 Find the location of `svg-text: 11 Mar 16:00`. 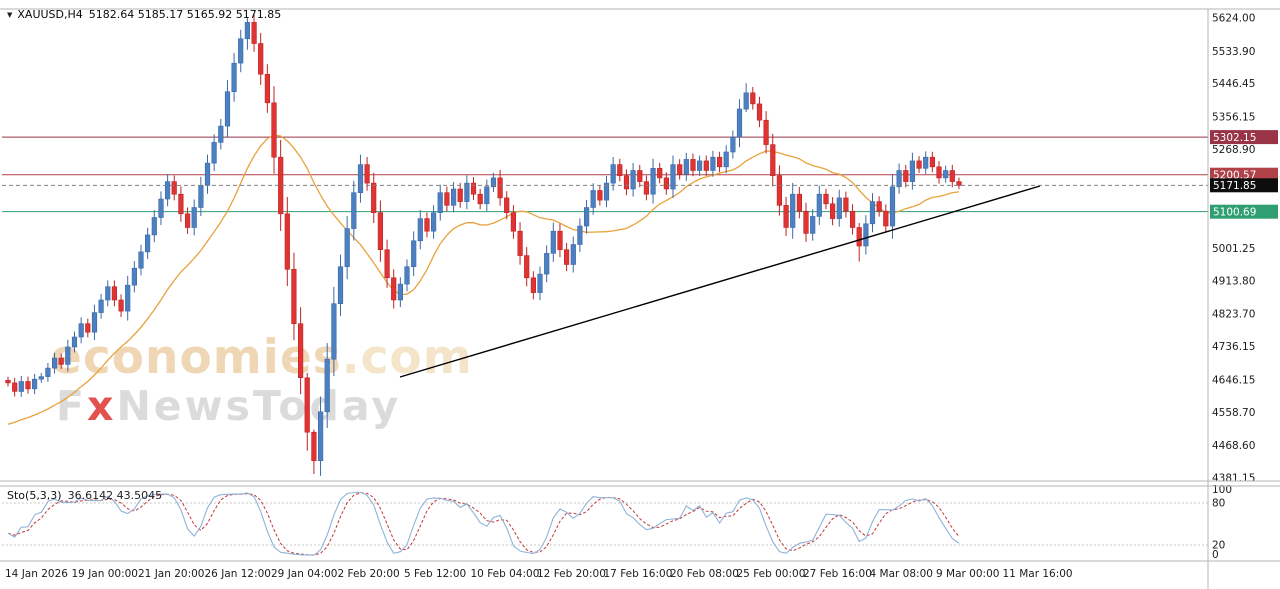

svg-text: 11 Mar 16:00 is located at coordinates (1038, 574).